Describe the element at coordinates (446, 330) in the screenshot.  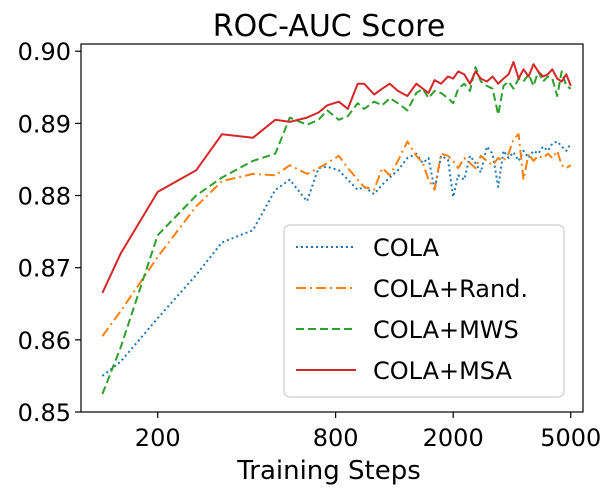
I see `legend-label-3: COLA+MWS` at that location.